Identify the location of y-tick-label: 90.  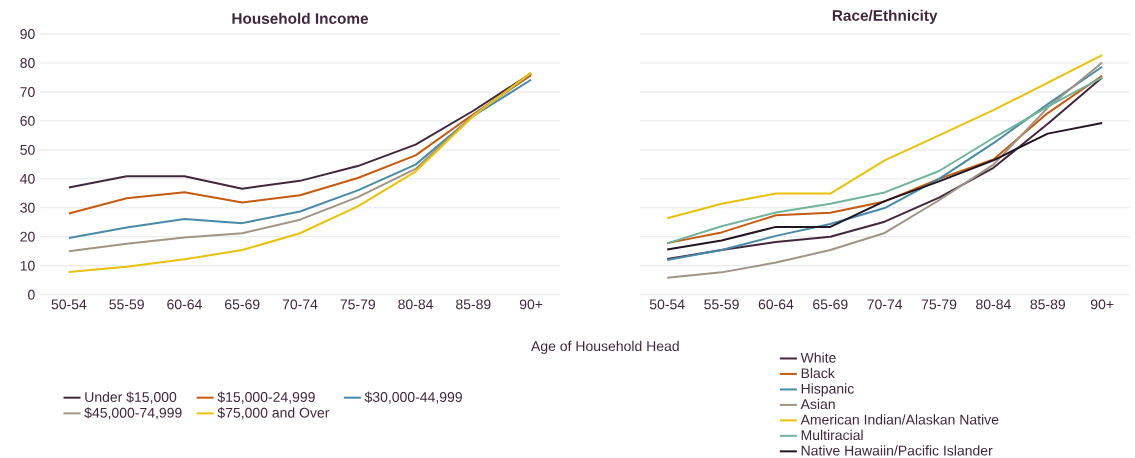
(27, 34).